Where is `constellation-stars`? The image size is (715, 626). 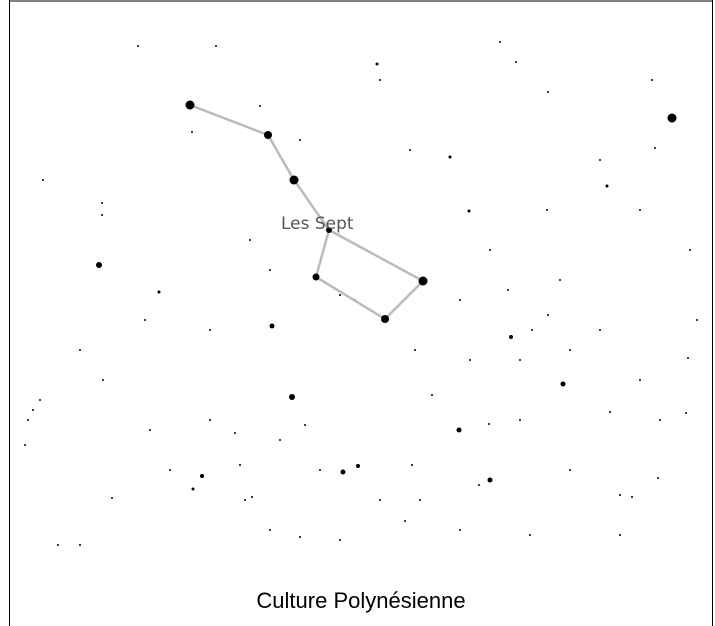 constellation-stars is located at coordinates (306, 211).